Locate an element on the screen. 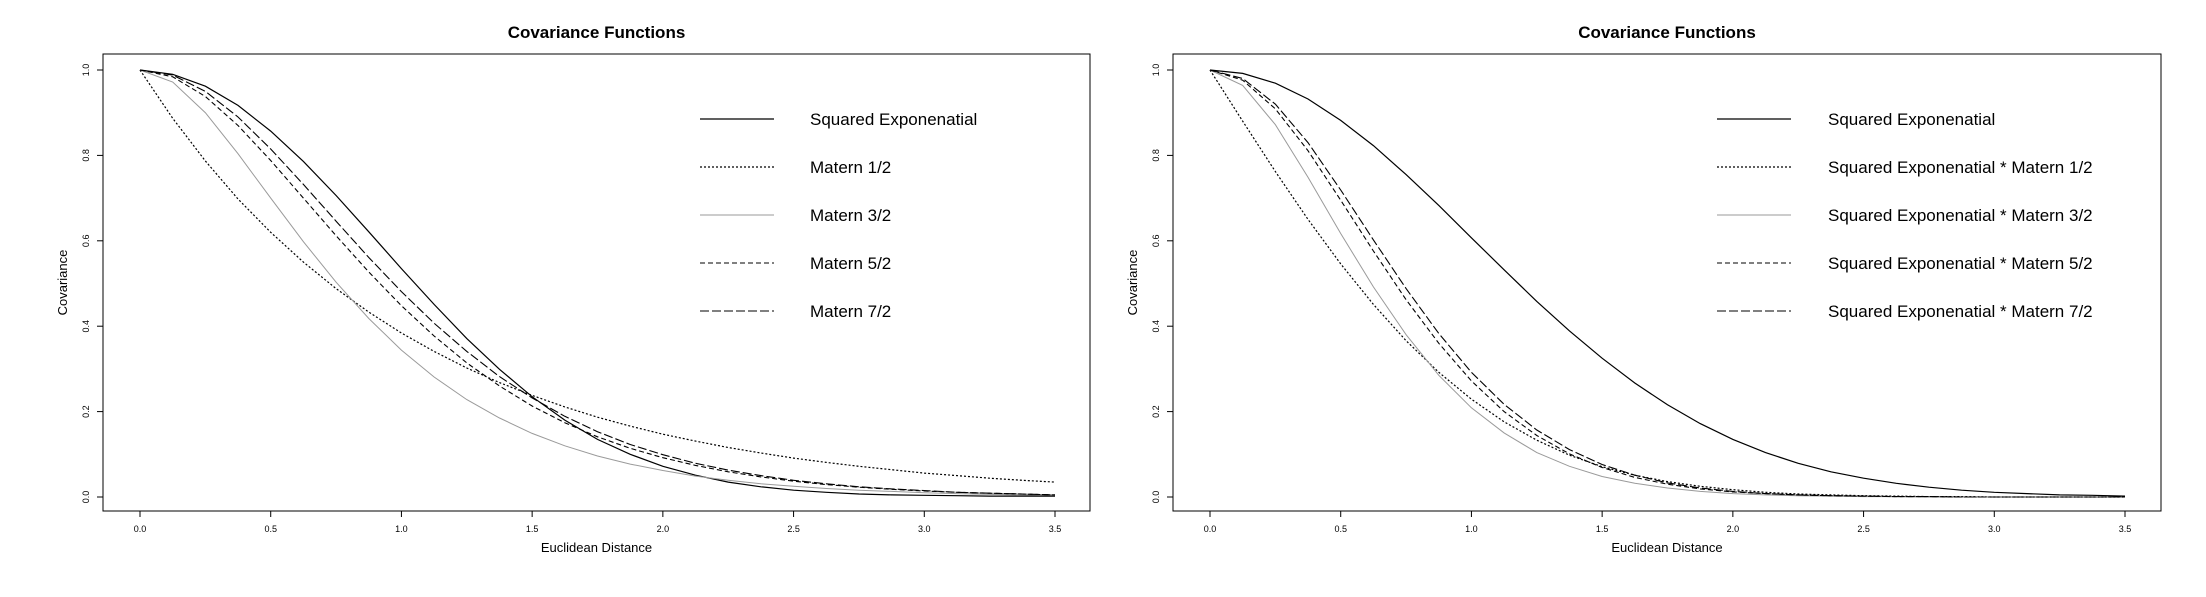  legend-label-4: Matern 5/2 is located at coordinates (850, 263).